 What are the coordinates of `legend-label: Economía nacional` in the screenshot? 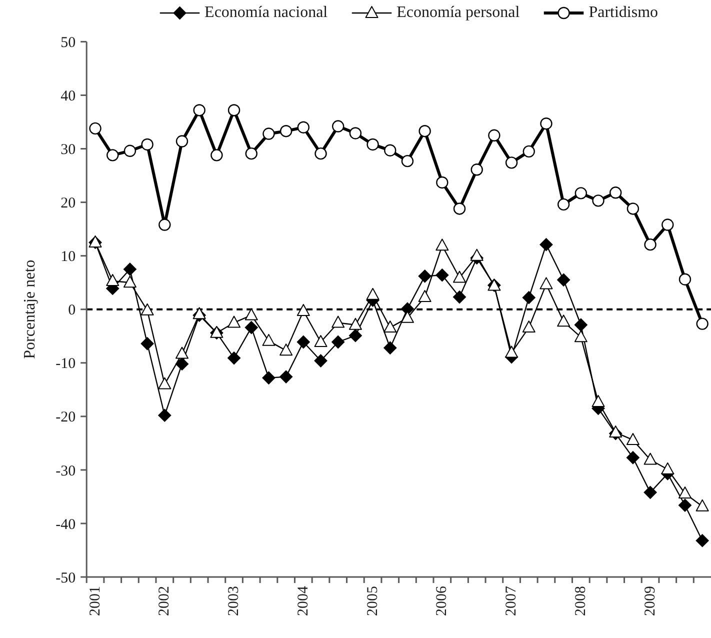 It's located at (266, 13).